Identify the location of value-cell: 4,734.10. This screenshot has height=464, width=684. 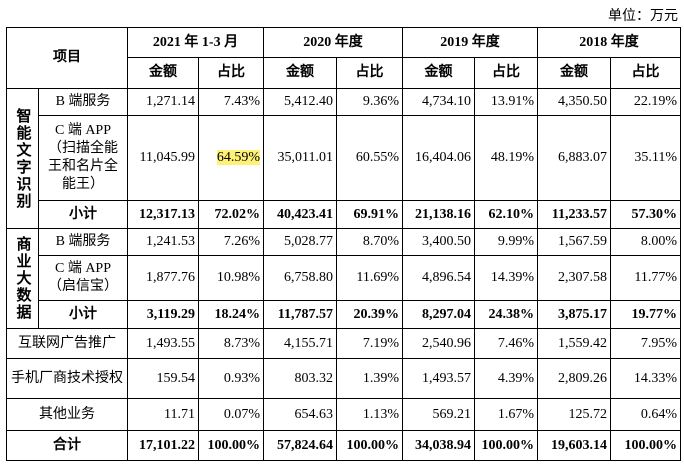
(439, 102).